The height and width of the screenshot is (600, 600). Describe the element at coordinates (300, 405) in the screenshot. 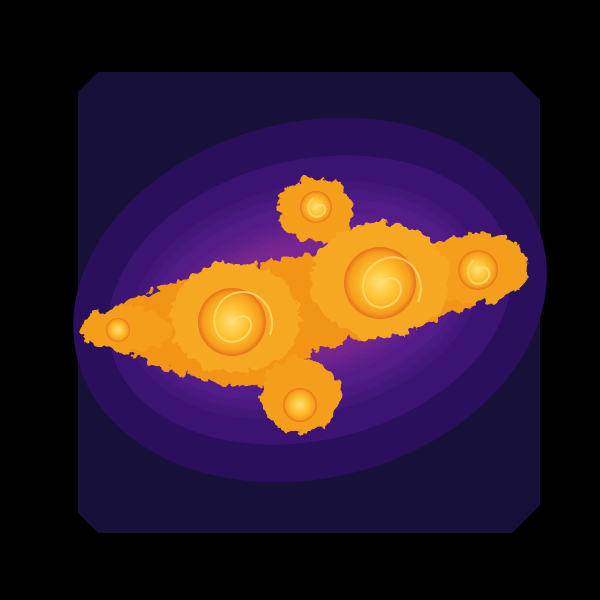

I see `spiral-center-bottom` at that location.